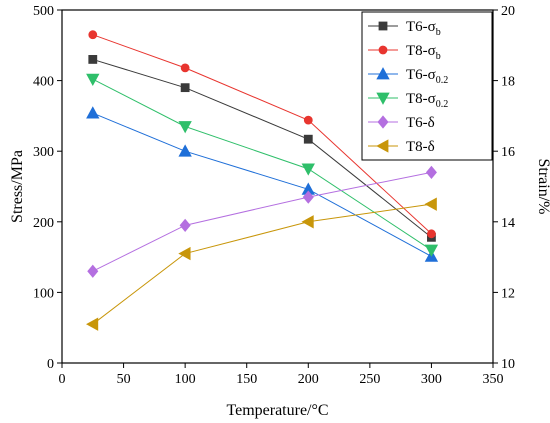  What do you see at coordinates (404, 52) in the screenshot?
I see `legend-item: T8-σb` at bounding box center [404, 52].